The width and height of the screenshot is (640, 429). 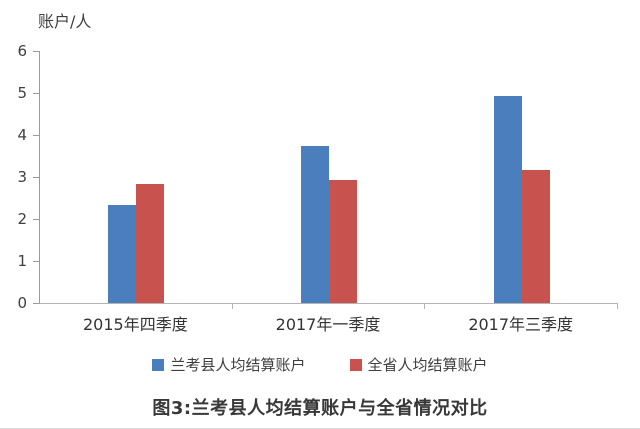 I want to click on y-tick-label: 2, so click(x=22, y=219).